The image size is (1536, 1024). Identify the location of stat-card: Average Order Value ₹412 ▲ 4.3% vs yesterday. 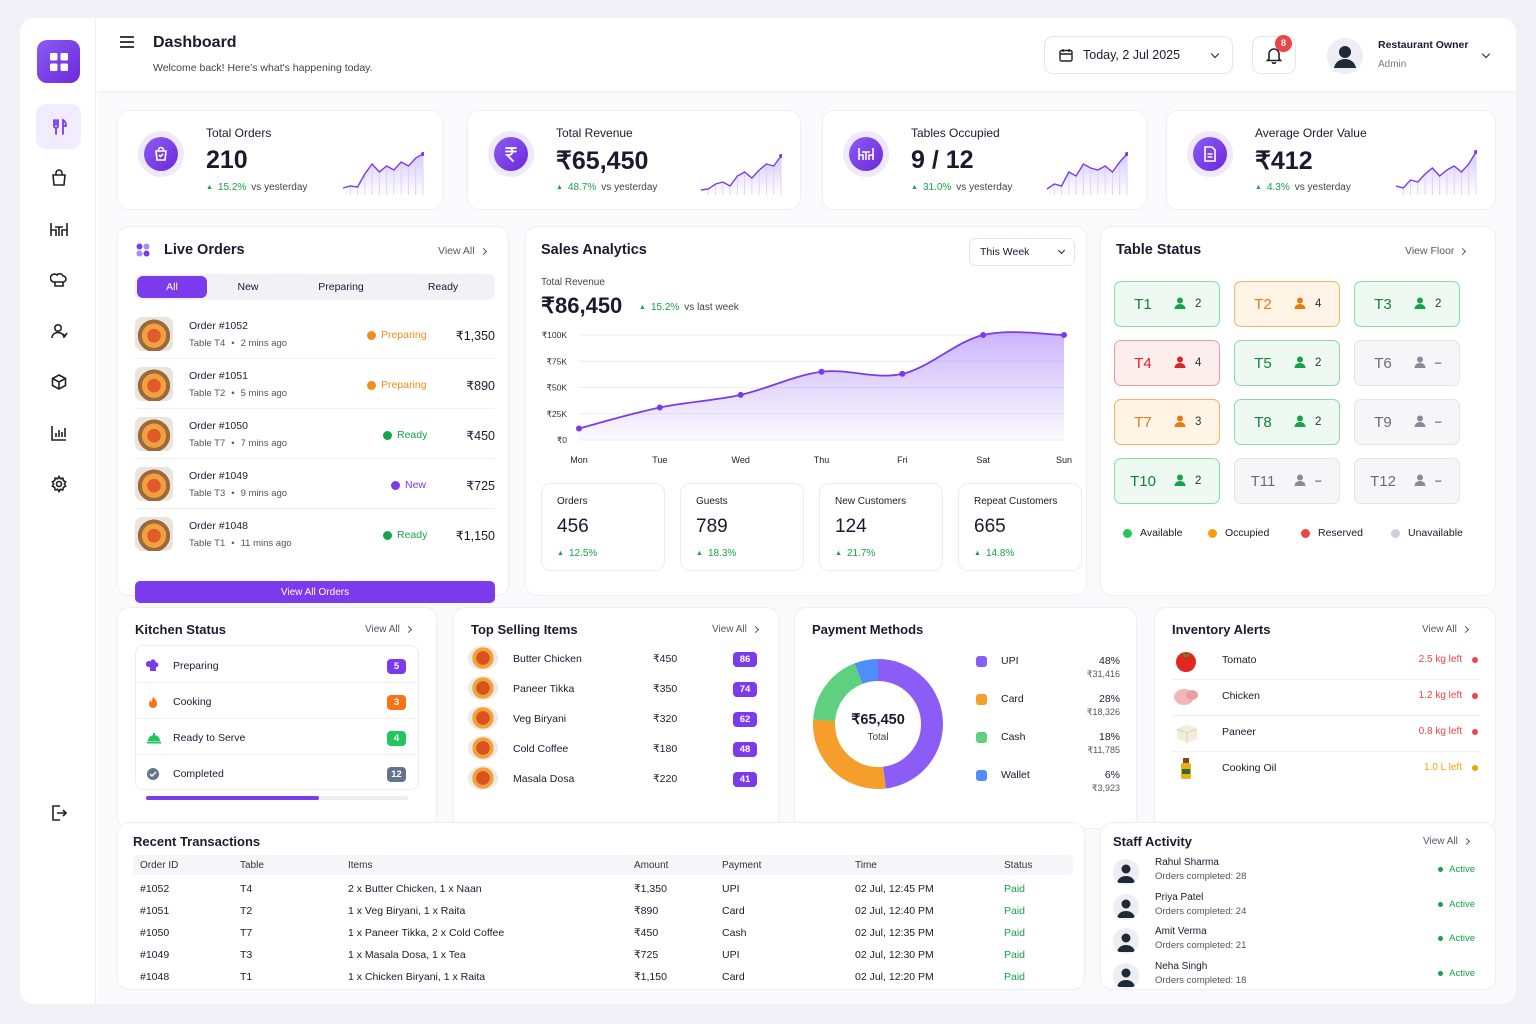
(1331, 160).